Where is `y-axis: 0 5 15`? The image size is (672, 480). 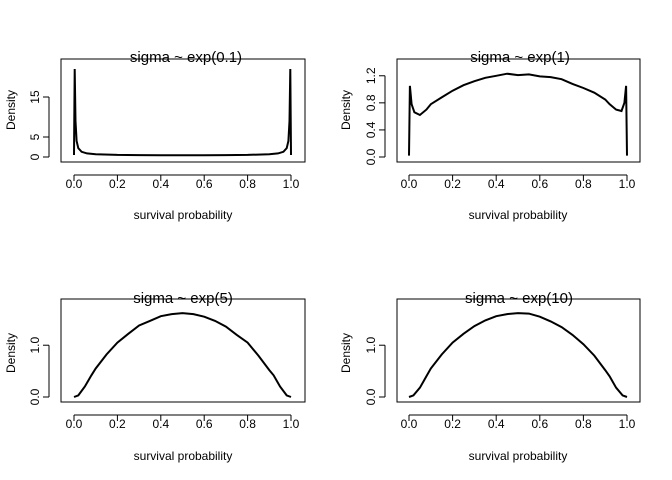
y-axis: 0 5 15 is located at coordinates (39, 125).